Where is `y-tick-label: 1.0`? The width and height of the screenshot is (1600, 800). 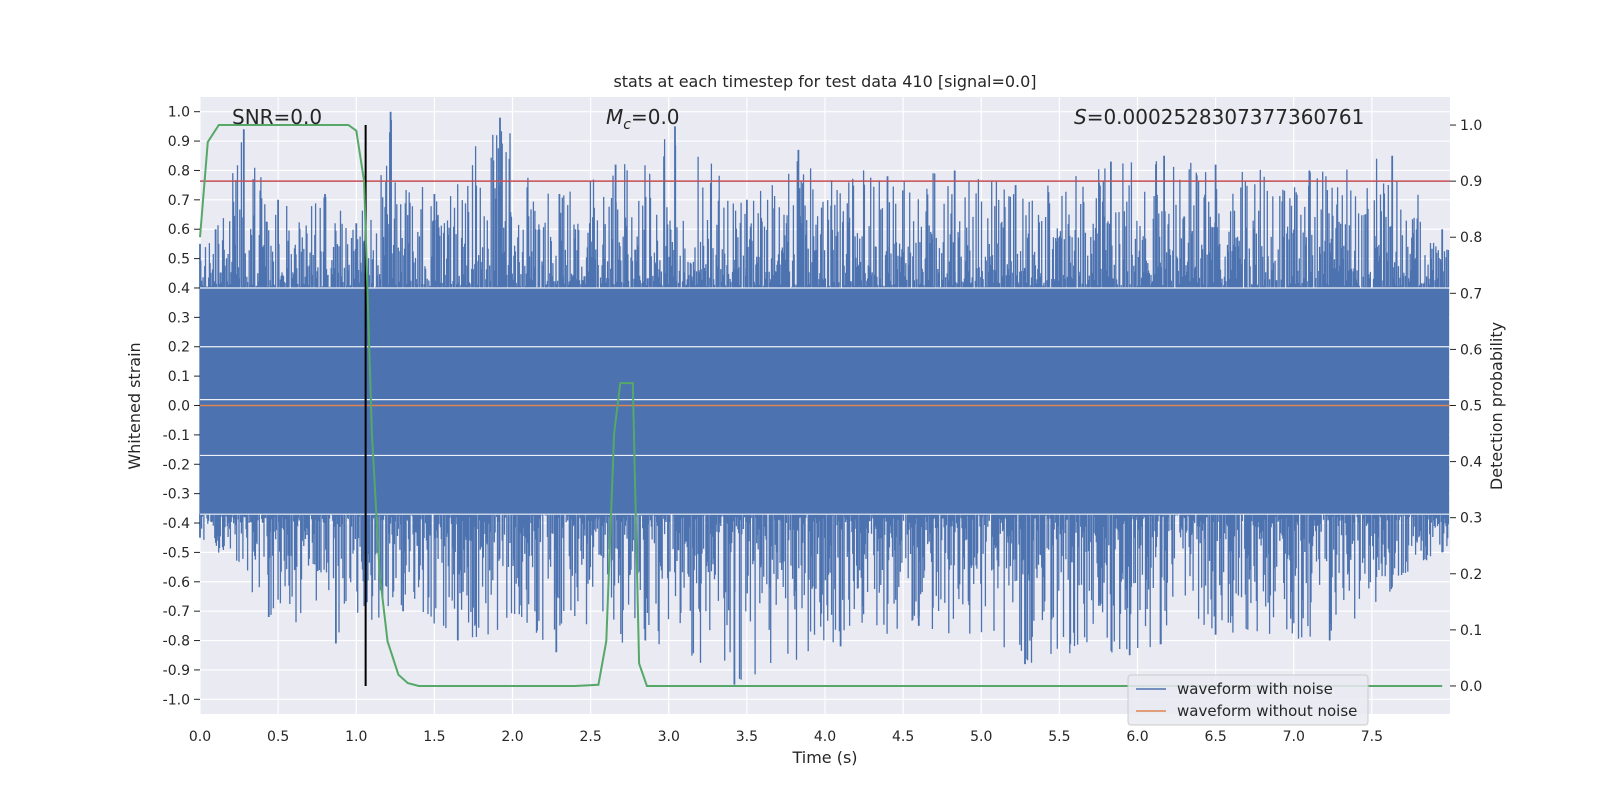
y-tick-label: 1.0 is located at coordinates (179, 113).